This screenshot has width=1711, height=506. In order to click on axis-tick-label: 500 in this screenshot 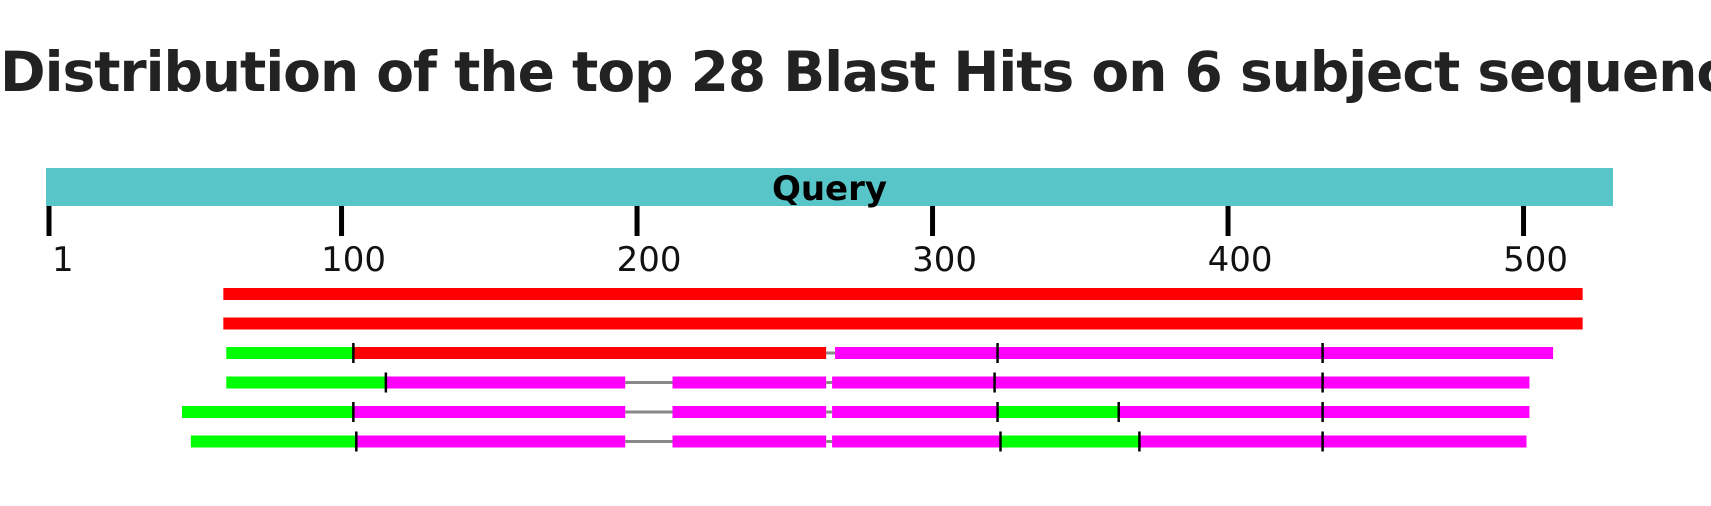, I will do `click(1535, 260)`.